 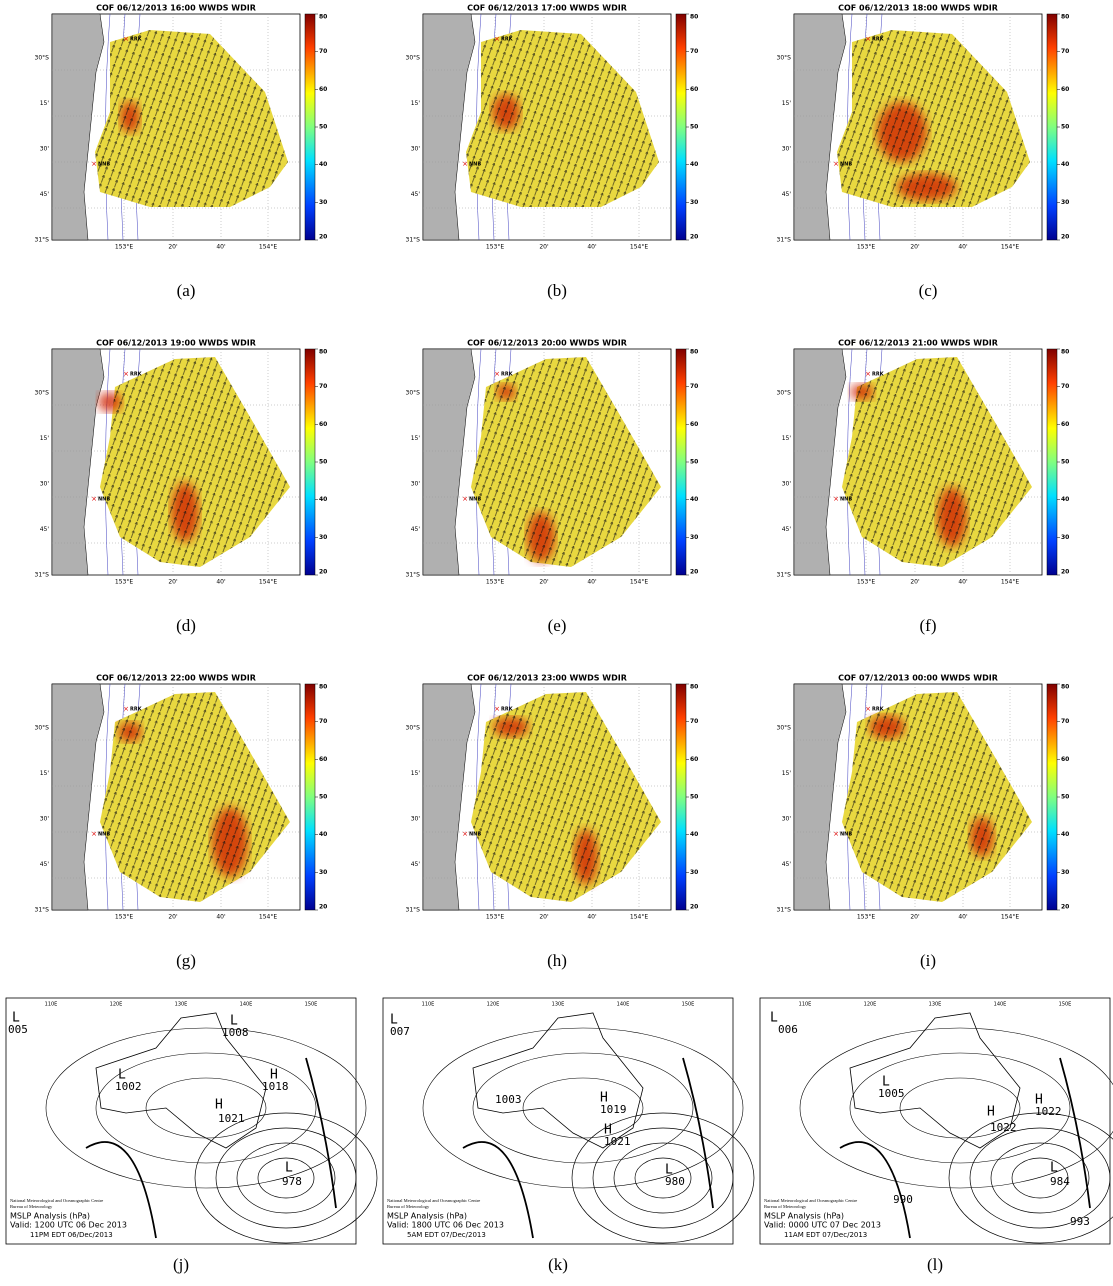 What do you see at coordinates (613, 1109) in the screenshot?
I see `pressure-label: 1019` at bounding box center [613, 1109].